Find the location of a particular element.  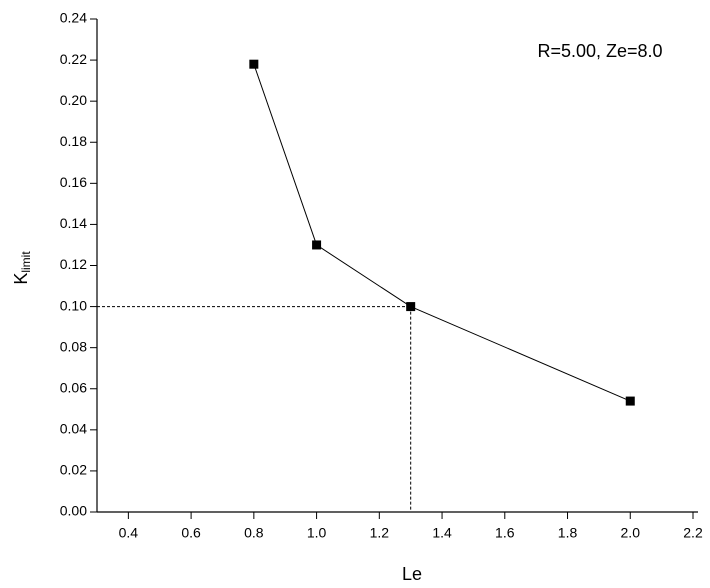

x-axis-label: Le is located at coordinates (412, 574).